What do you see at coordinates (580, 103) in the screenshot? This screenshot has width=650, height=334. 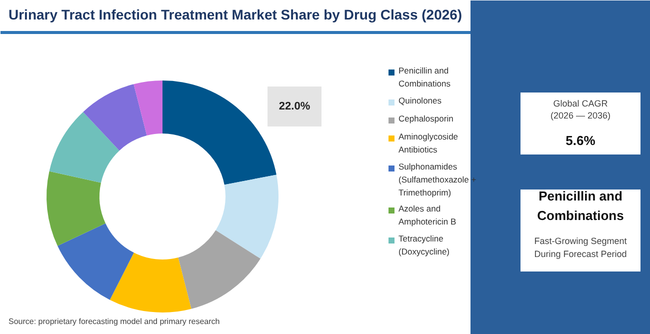 I see `text: Global CAGR` at bounding box center [580, 103].